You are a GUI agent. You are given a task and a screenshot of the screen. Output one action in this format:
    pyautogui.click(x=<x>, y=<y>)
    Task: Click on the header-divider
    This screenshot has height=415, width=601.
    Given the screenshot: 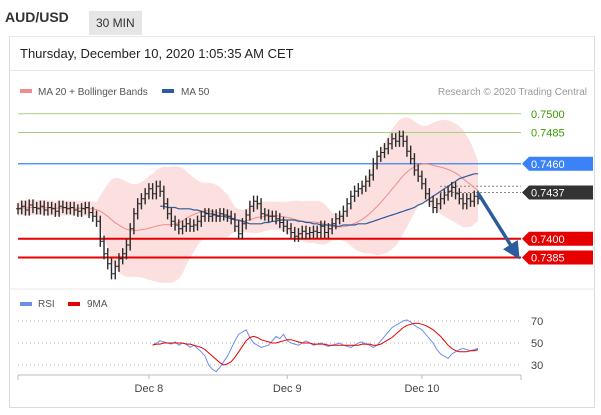 What is the action you would take?
    pyautogui.click(x=302, y=70)
    